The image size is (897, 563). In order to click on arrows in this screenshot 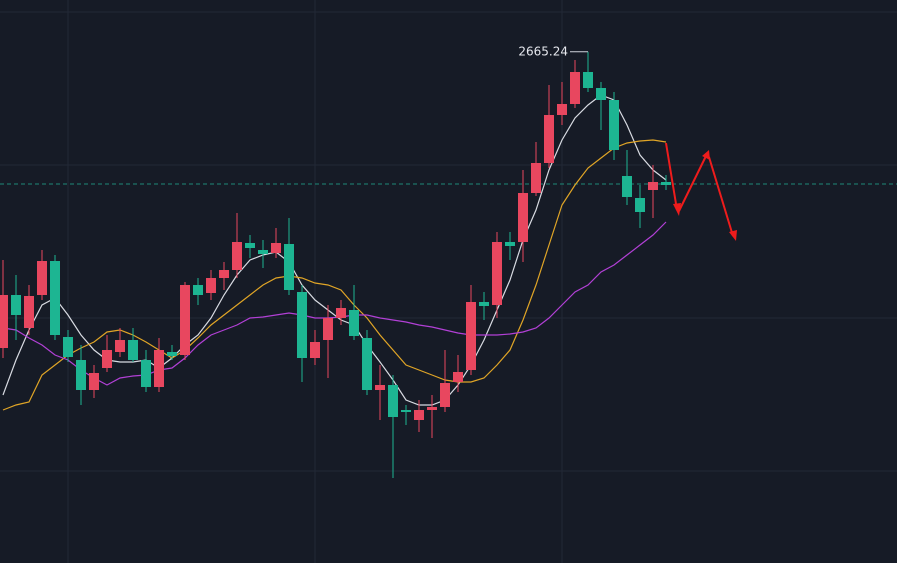, I will do `click(699, 189)`.